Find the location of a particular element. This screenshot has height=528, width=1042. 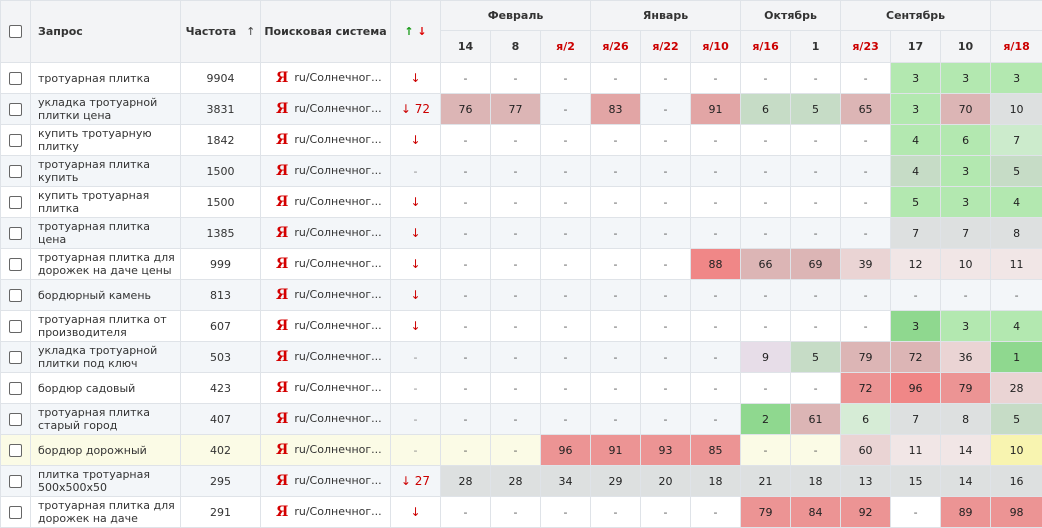

date-header: 17 is located at coordinates (916, 47).